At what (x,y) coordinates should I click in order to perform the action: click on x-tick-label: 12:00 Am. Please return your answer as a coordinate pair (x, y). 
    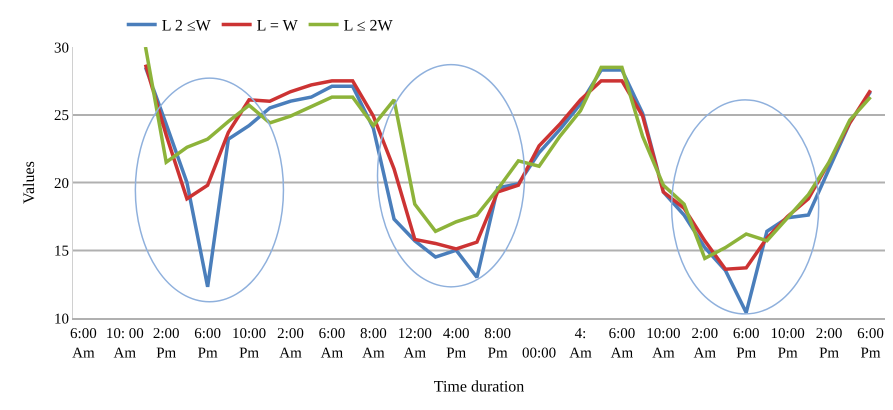
    Looking at the image, I should click on (415, 344).